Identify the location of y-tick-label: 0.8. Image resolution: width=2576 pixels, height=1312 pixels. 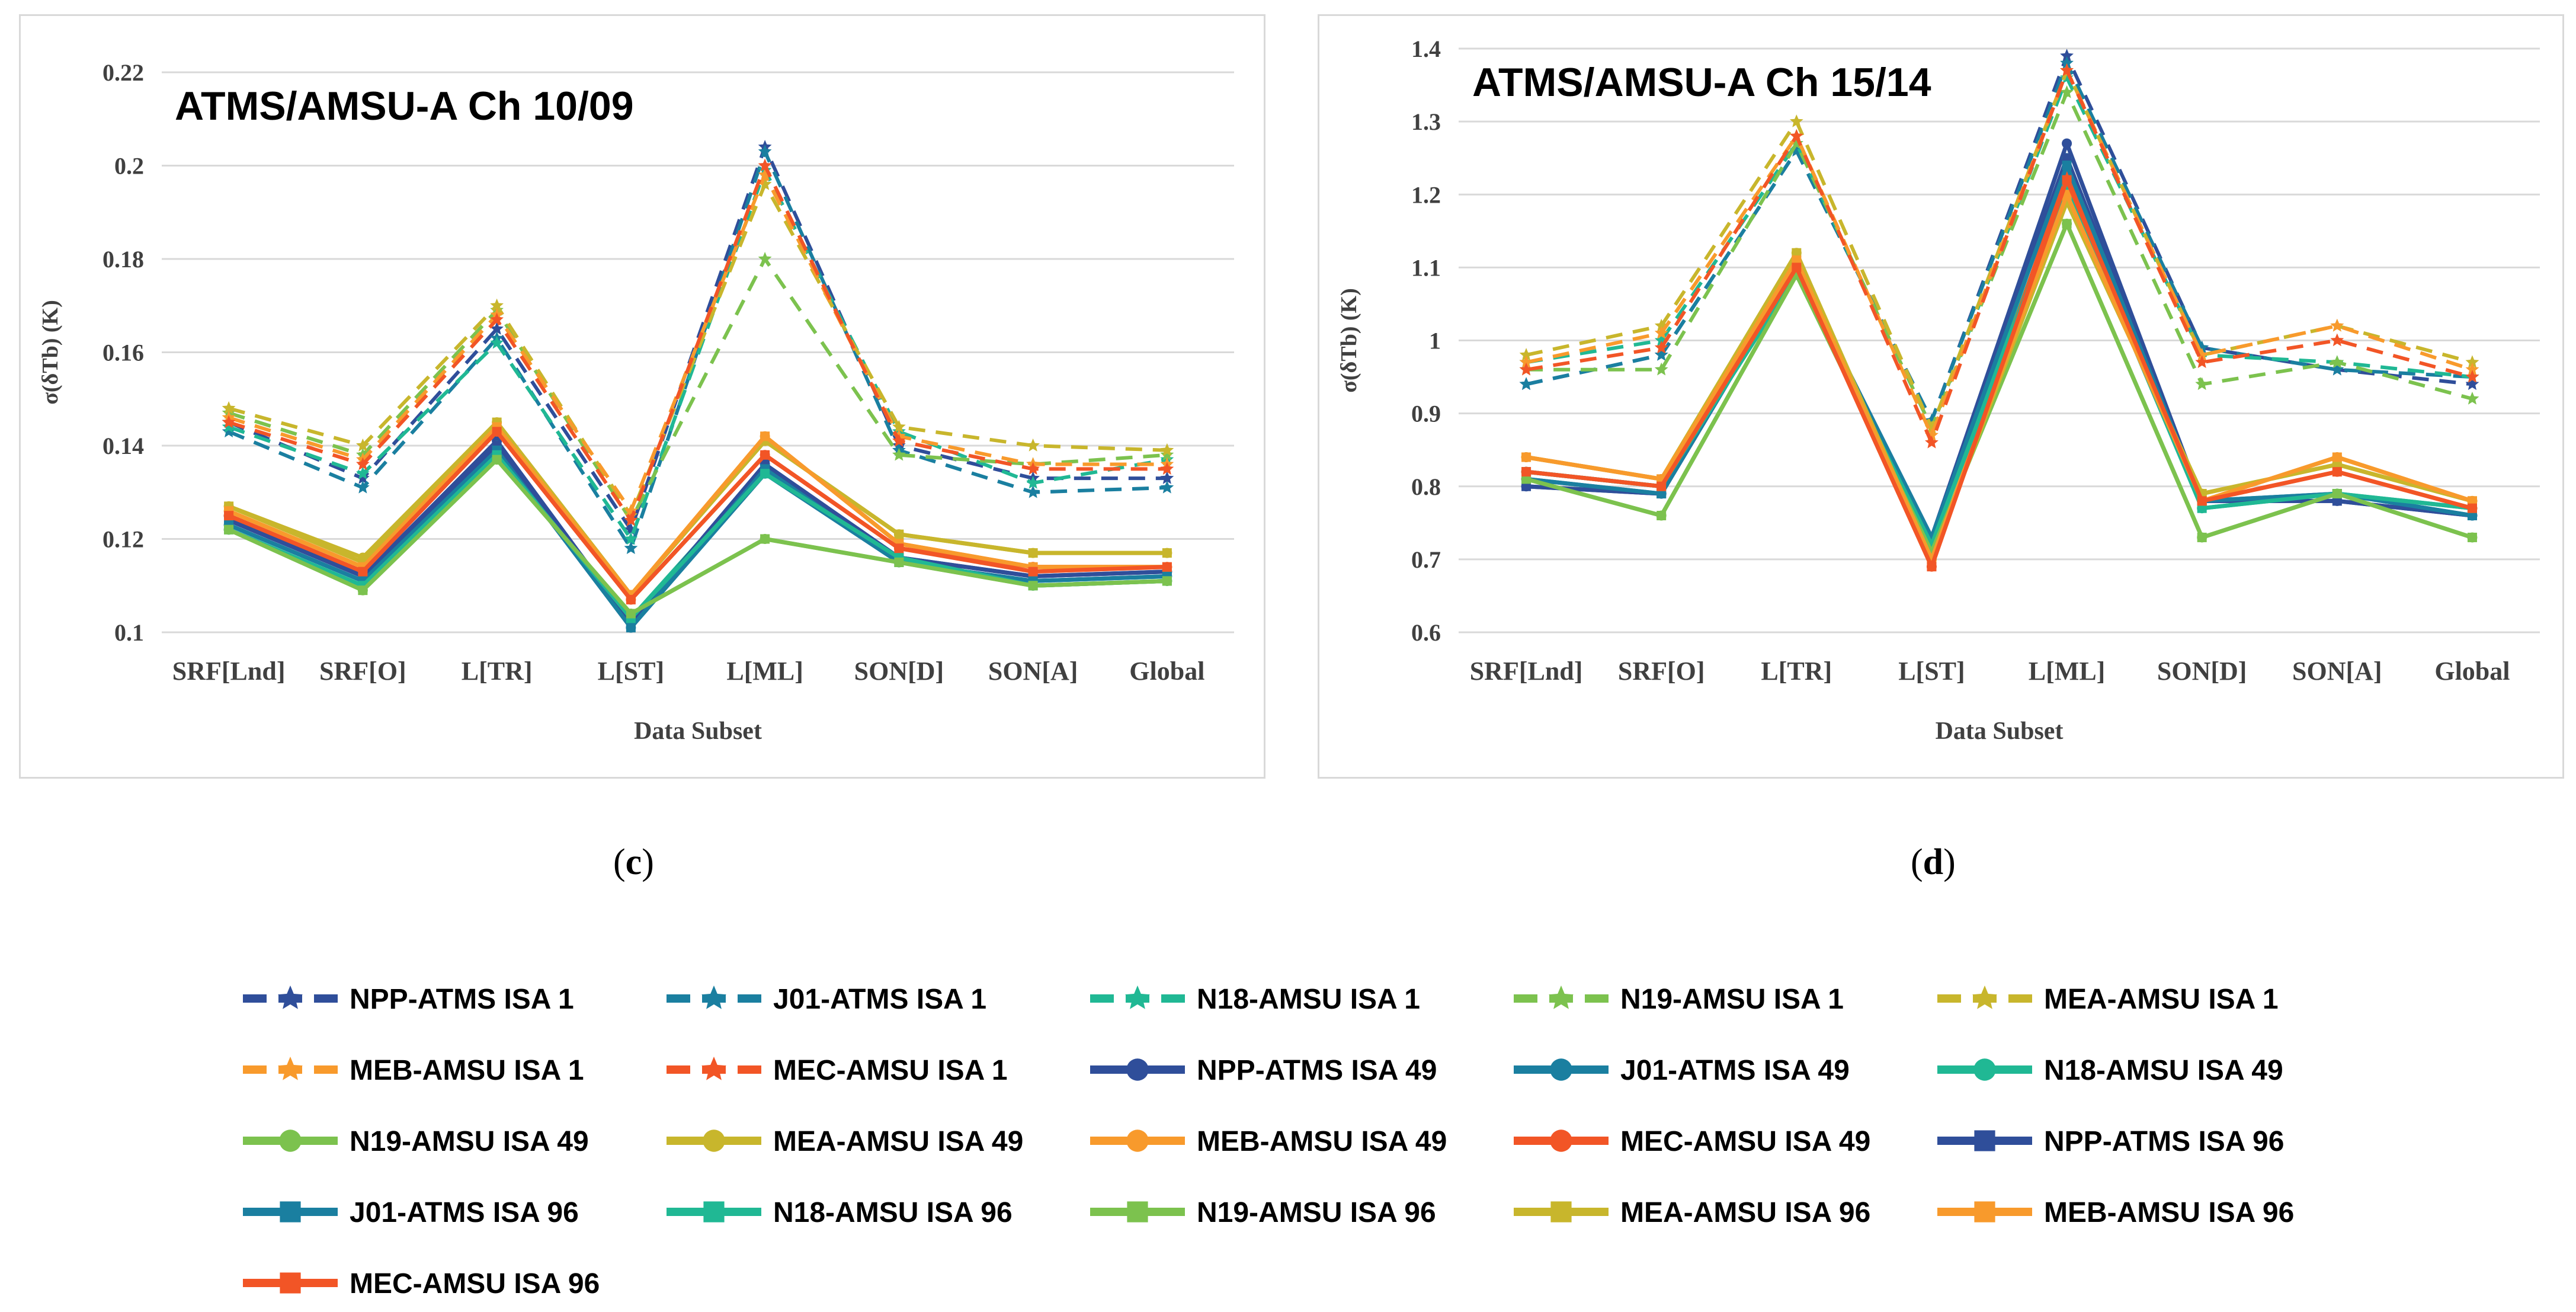
(1426, 486).